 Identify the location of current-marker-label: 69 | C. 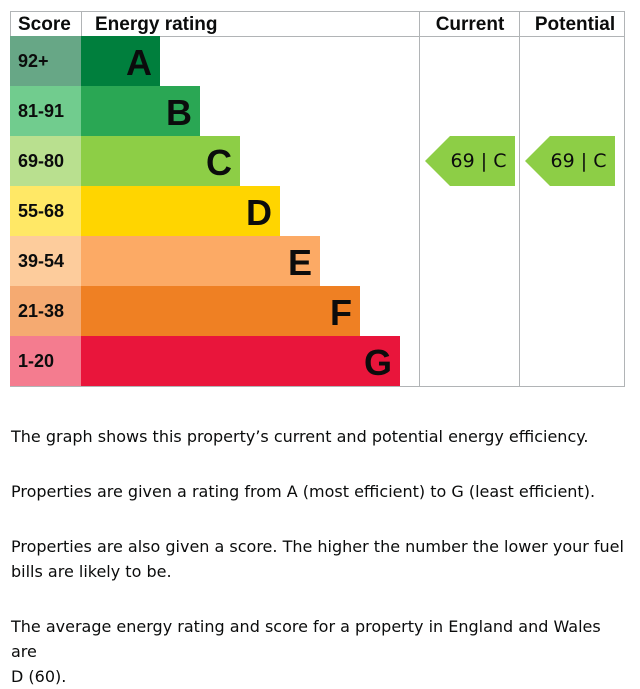
(479, 161).